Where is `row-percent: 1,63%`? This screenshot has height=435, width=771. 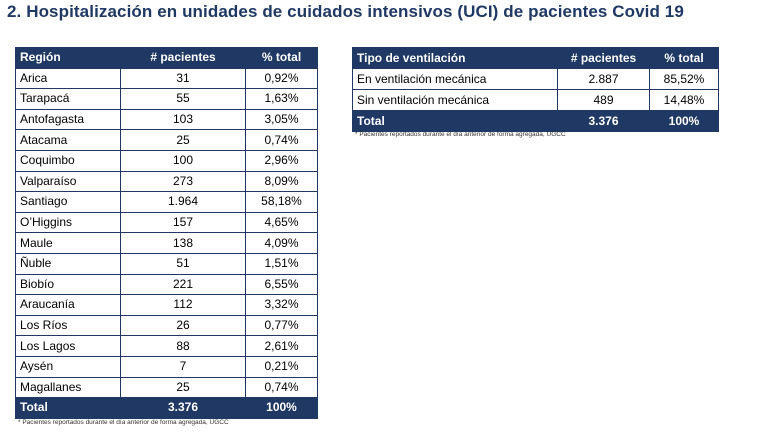
row-percent: 1,63% is located at coordinates (281, 99).